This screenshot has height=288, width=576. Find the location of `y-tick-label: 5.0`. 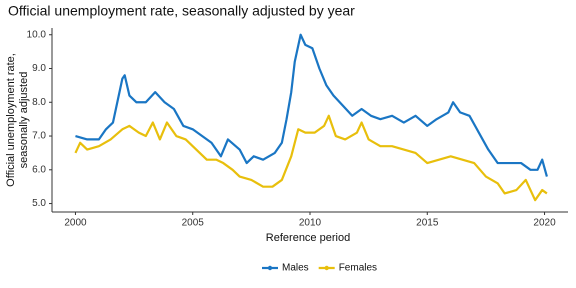

y-tick-label: 5.0 is located at coordinates (39, 203).